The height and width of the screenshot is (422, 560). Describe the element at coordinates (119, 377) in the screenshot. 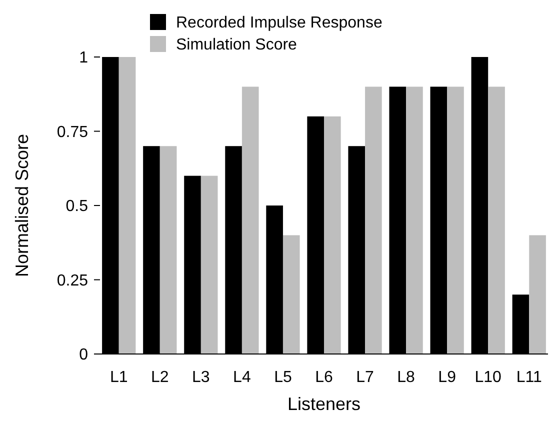

I see `x-tick-label: L1` at that location.